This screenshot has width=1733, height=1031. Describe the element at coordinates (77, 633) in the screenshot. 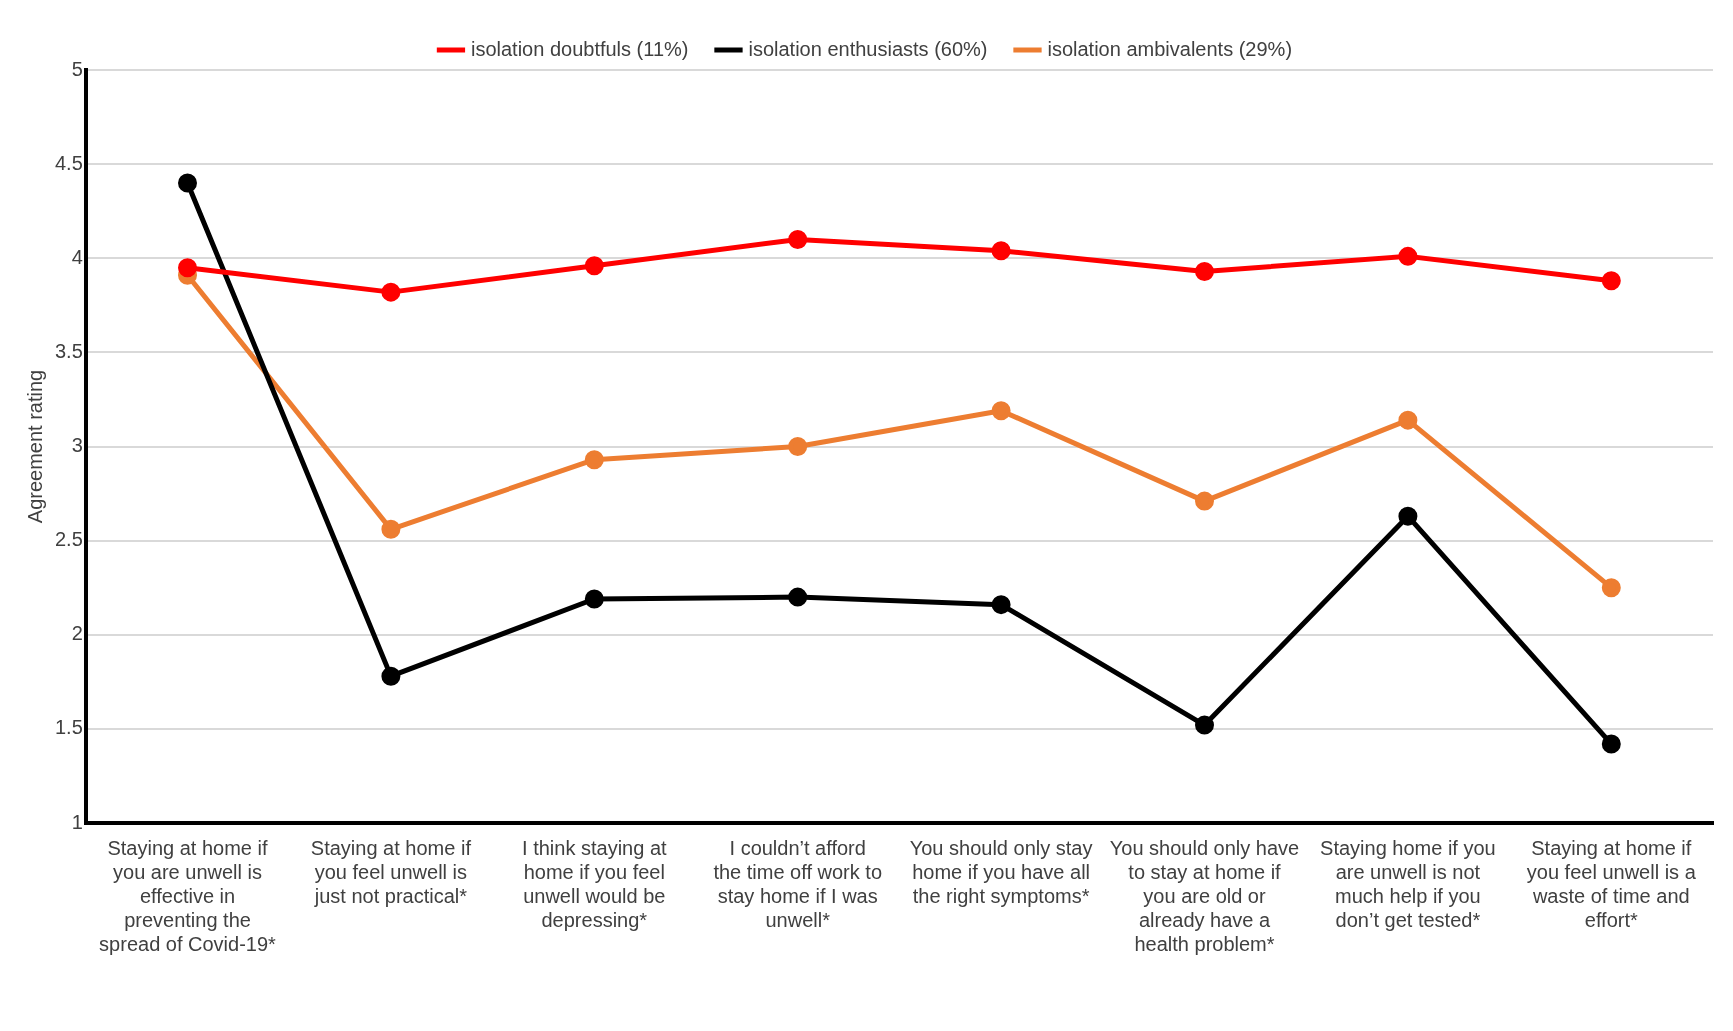

I see `y-tick-label: 2` at that location.